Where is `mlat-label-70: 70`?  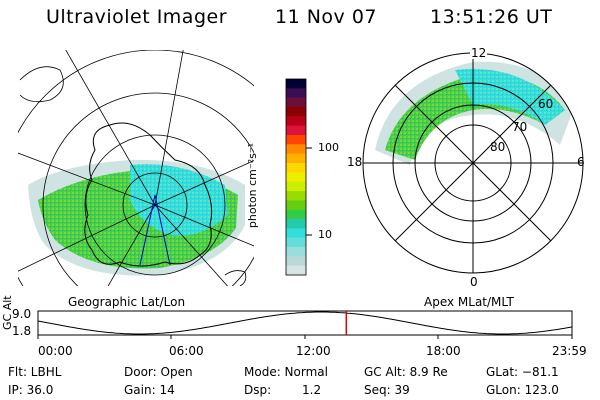 mlat-label-70: 70 is located at coordinates (520, 127).